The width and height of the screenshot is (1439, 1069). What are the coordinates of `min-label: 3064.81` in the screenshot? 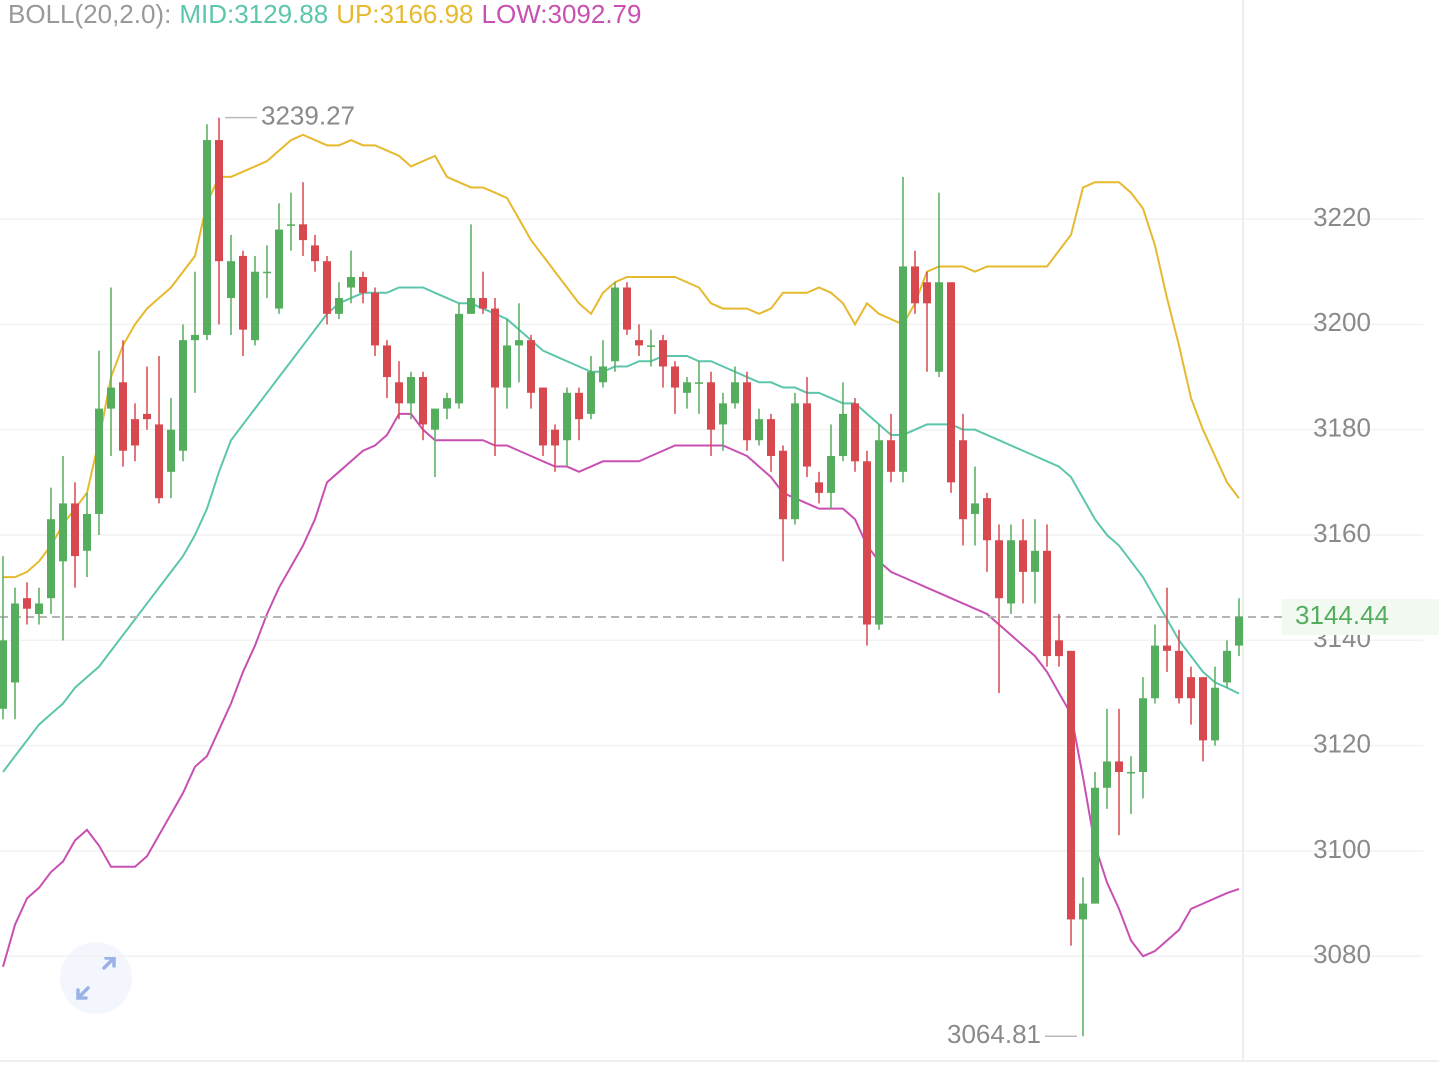 It's located at (994, 1034).